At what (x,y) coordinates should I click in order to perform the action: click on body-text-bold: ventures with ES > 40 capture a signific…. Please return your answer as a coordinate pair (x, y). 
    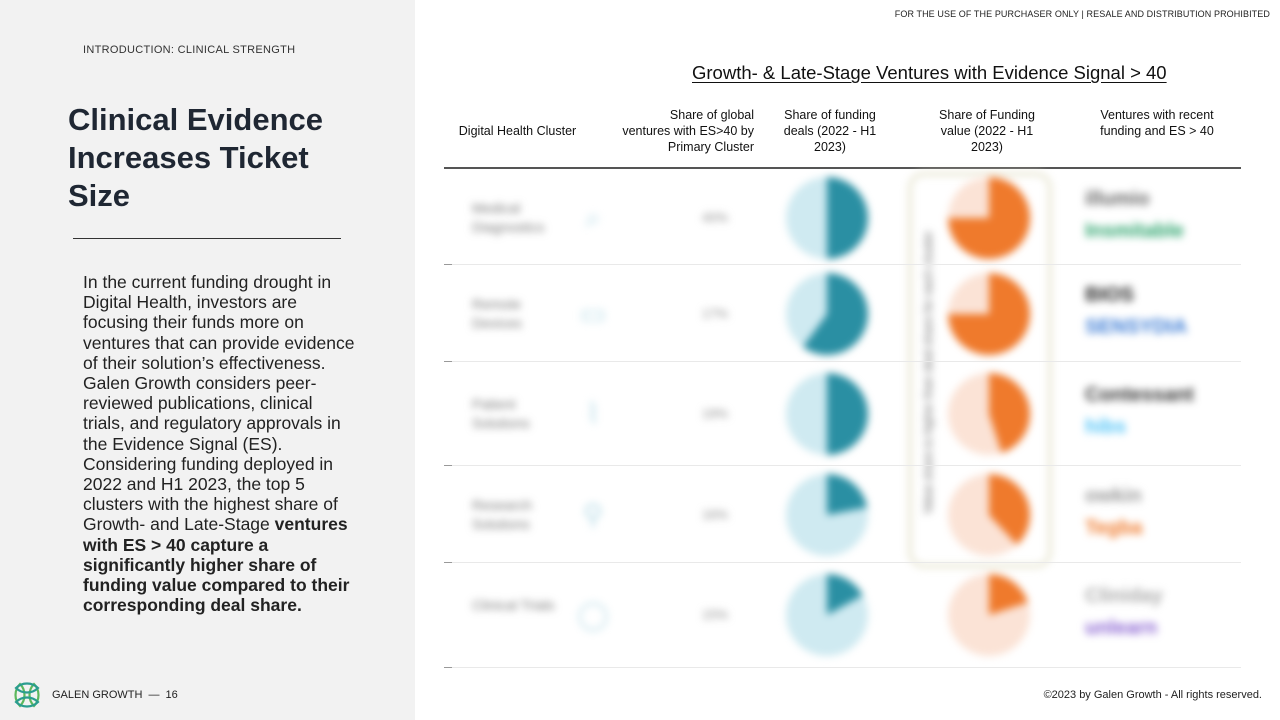
    Looking at the image, I should click on (216, 565).